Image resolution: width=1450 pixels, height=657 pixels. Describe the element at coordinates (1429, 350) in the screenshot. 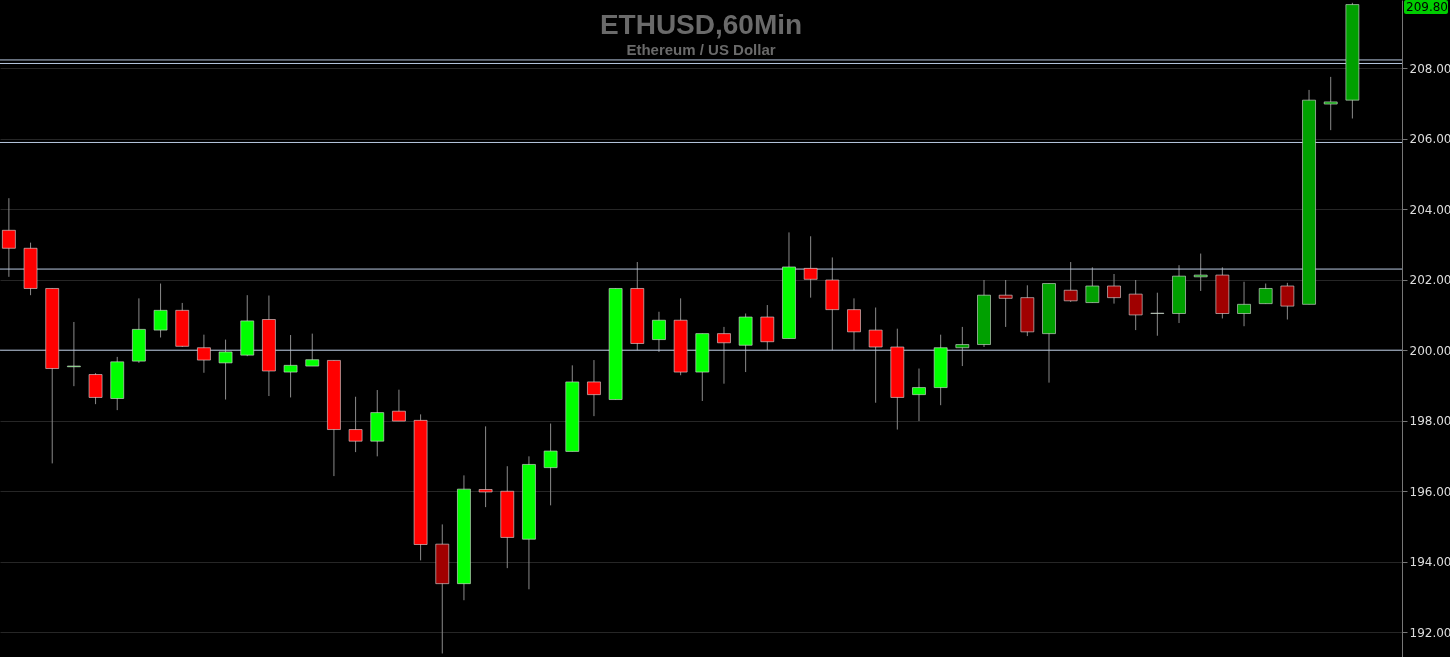

I see `y-tick-label: 200.00` at that location.